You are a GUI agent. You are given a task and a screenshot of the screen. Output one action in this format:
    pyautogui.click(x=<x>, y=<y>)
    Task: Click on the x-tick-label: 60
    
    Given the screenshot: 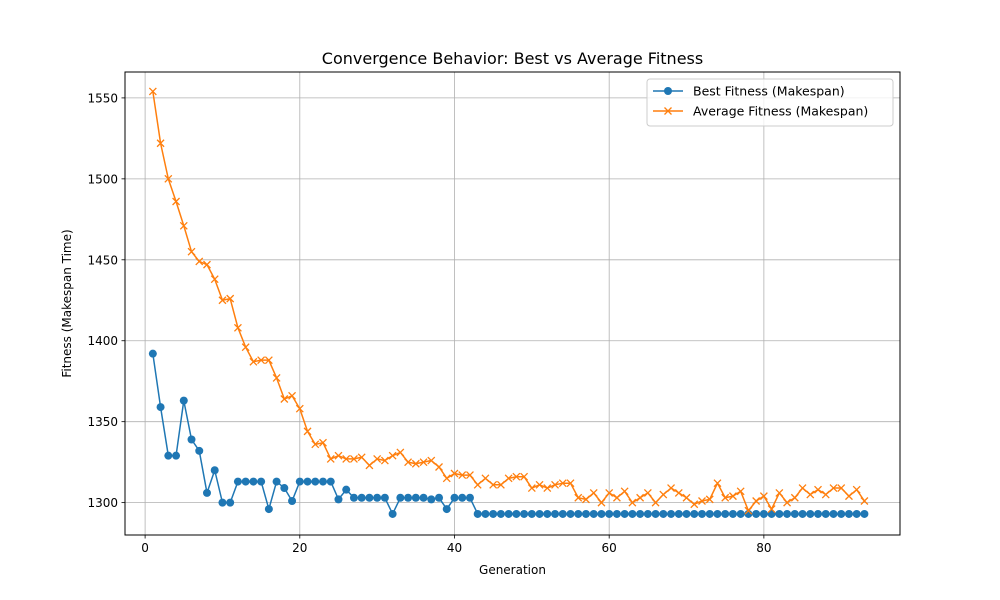 What is the action you would take?
    pyautogui.click(x=609, y=548)
    